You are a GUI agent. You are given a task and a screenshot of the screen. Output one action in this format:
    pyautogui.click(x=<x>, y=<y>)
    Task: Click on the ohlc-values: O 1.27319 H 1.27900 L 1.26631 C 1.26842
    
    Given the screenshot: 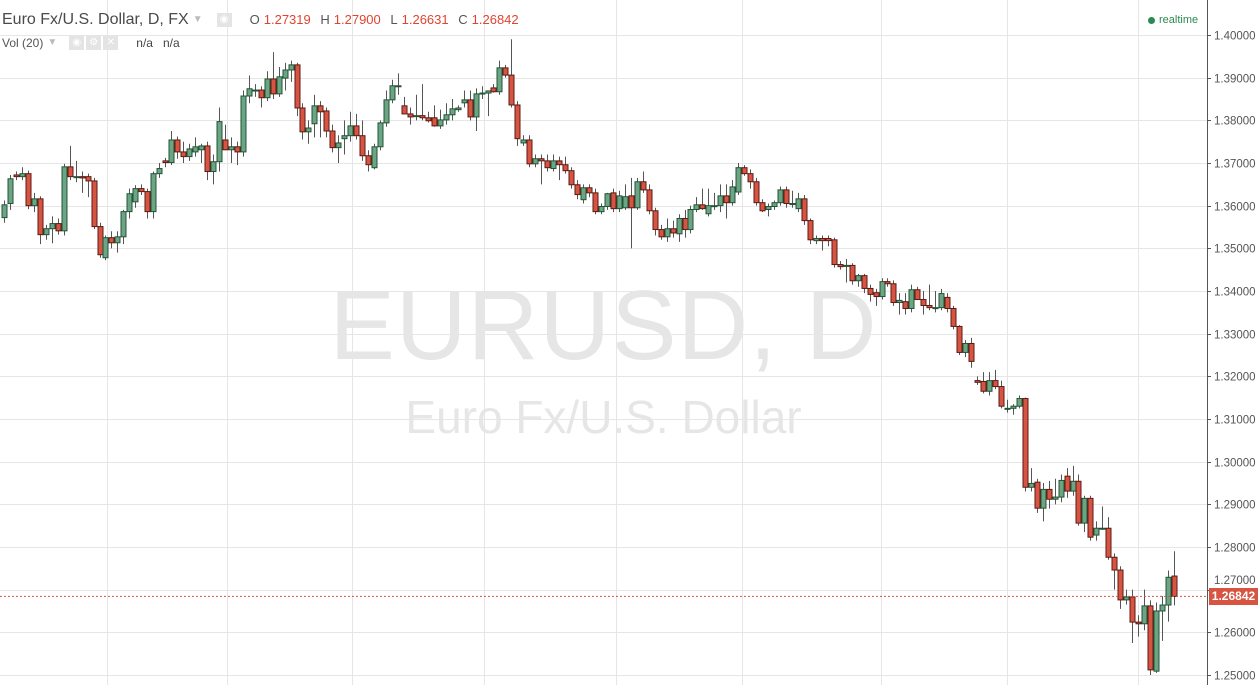 What is the action you would take?
    pyautogui.click(x=381, y=20)
    